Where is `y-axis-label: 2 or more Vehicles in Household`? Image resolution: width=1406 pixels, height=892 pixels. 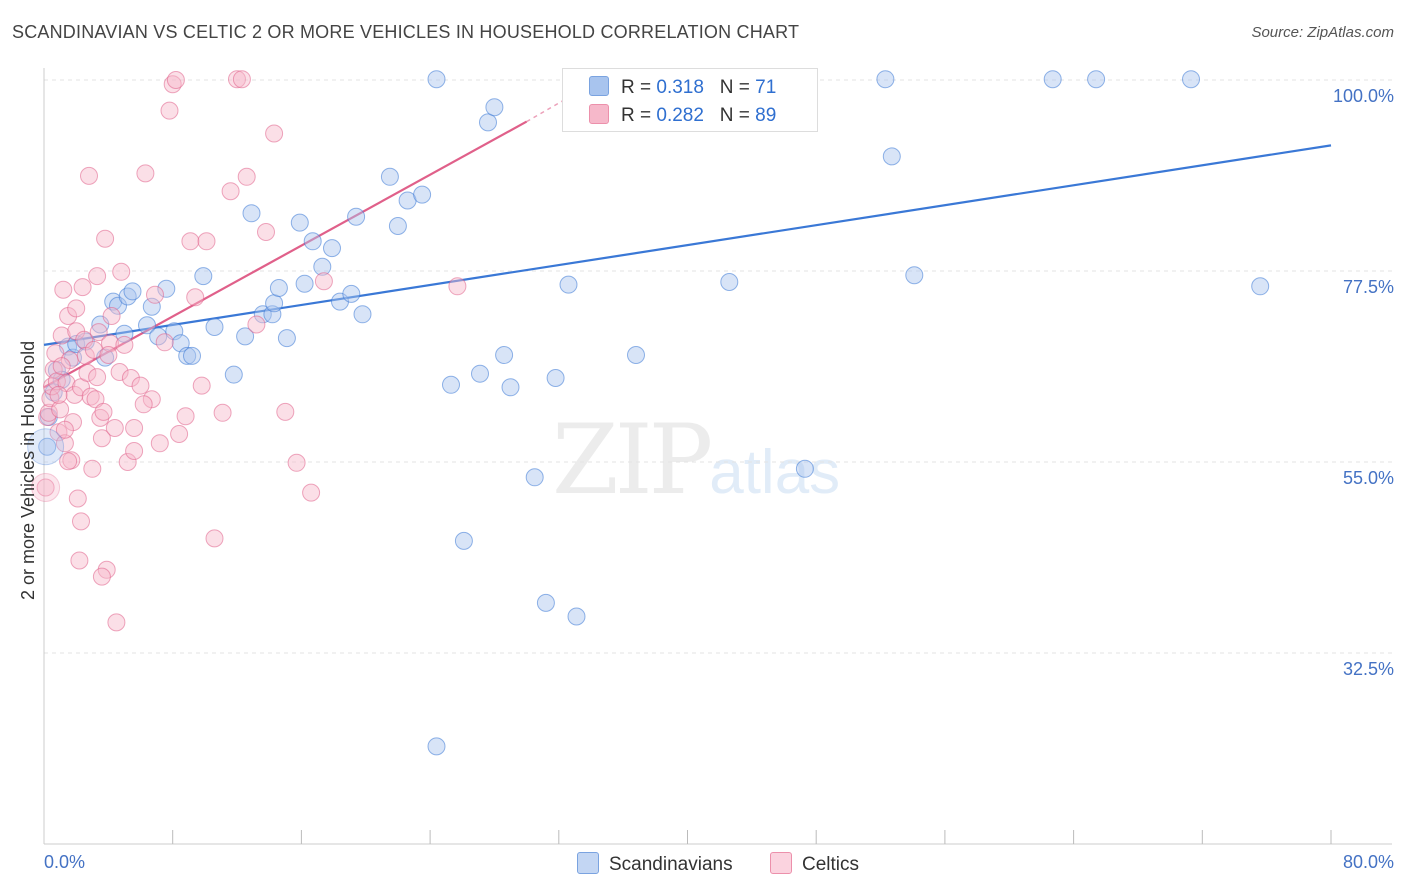
y-axis-label: 2 or more Vehicles in Household is located at coordinates (28, 470).